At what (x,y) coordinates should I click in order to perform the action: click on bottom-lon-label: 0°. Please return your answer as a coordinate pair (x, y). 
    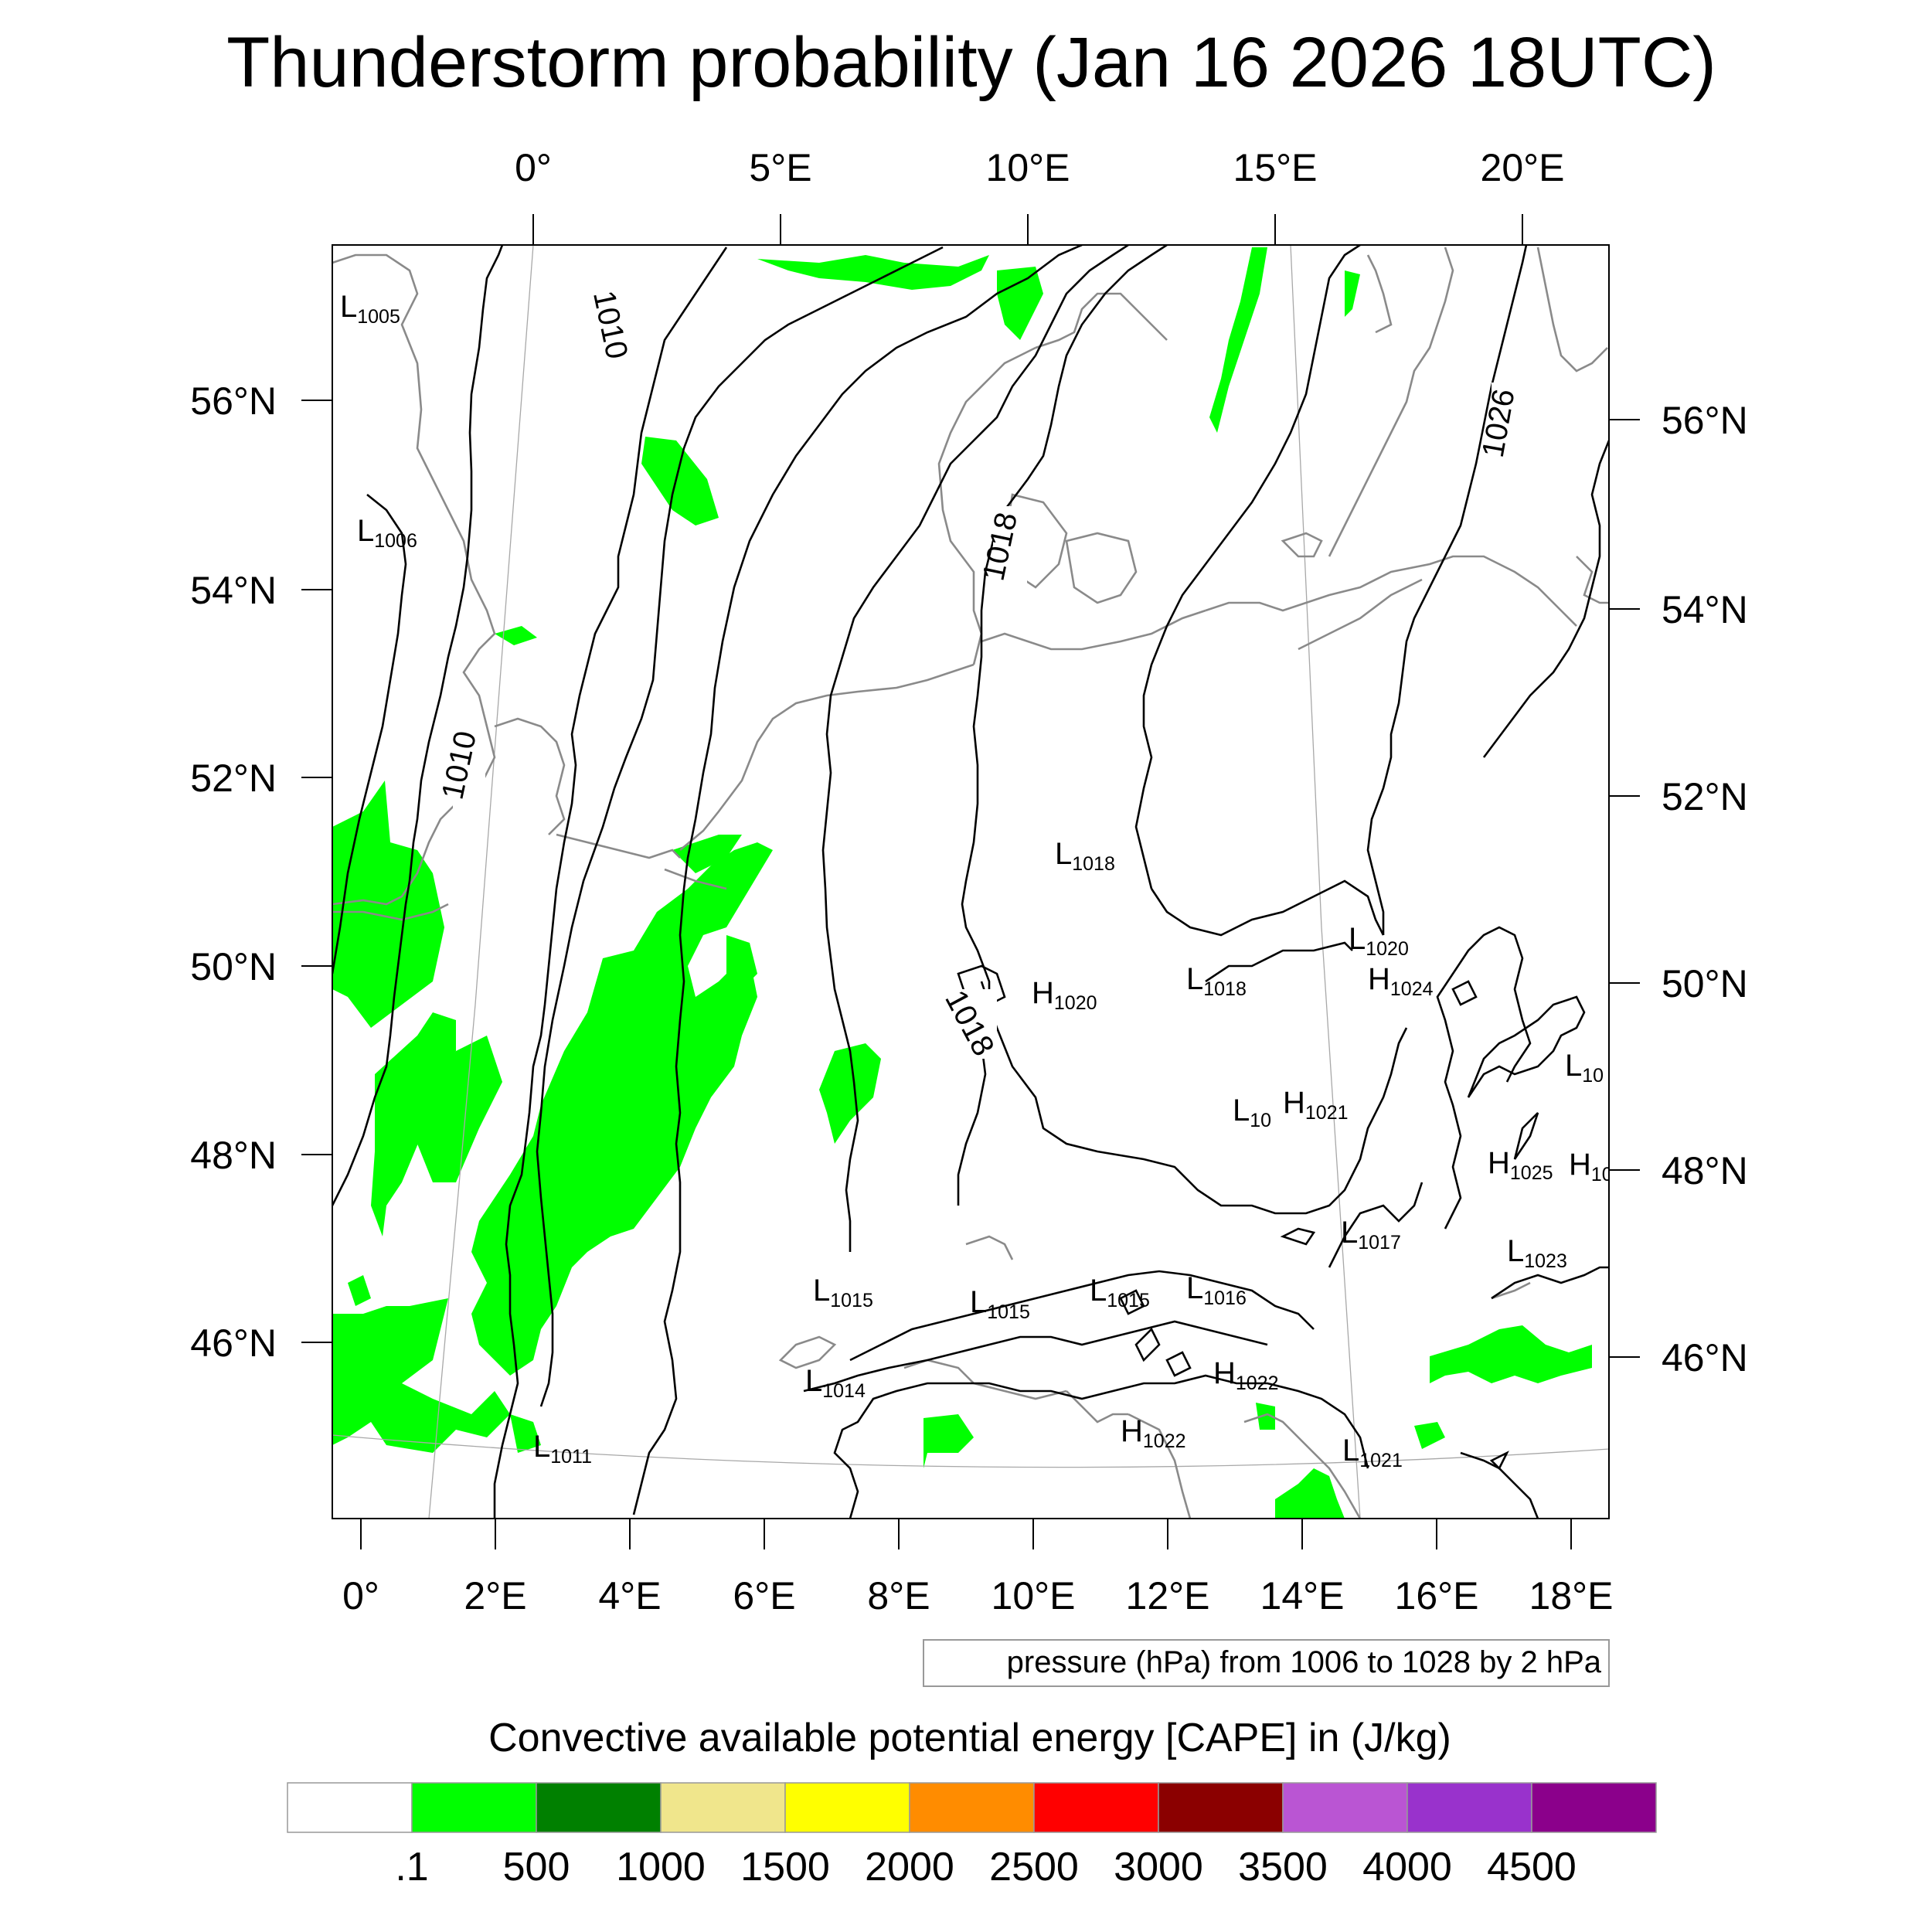
    Looking at the image, I should click on (360, 1596).